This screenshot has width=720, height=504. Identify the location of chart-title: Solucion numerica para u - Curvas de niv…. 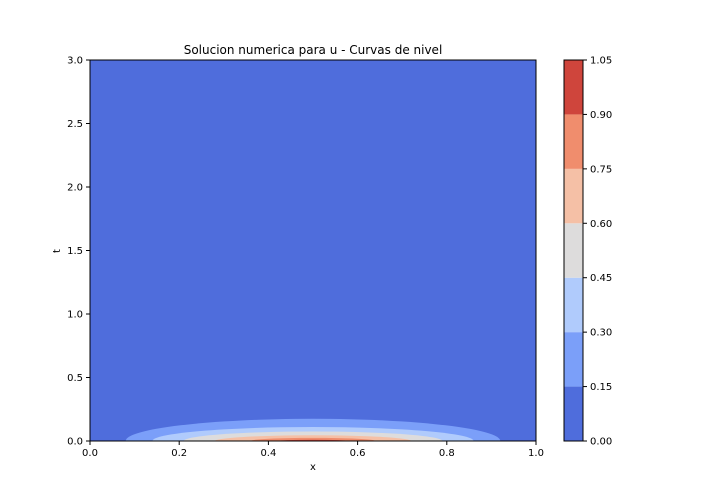
(313, 50).